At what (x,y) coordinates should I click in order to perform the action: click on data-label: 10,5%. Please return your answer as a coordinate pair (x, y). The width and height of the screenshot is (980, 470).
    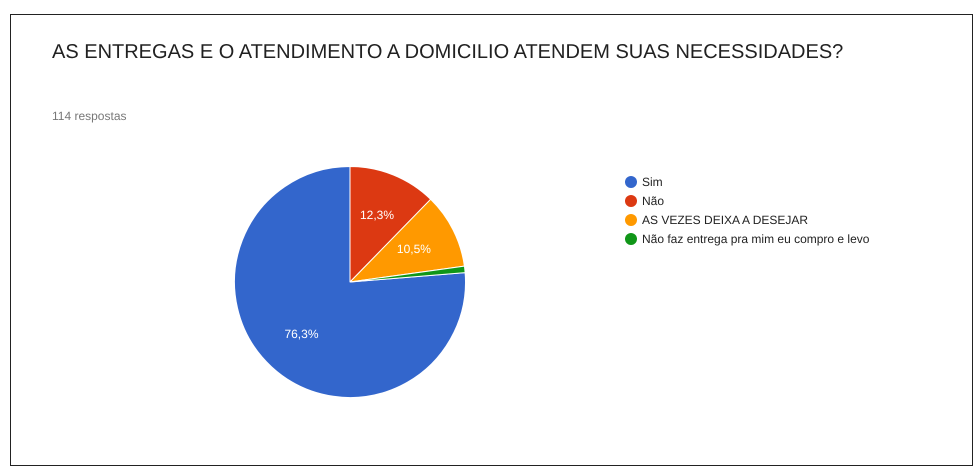
    Looking at the image, I should click on (414, 249).